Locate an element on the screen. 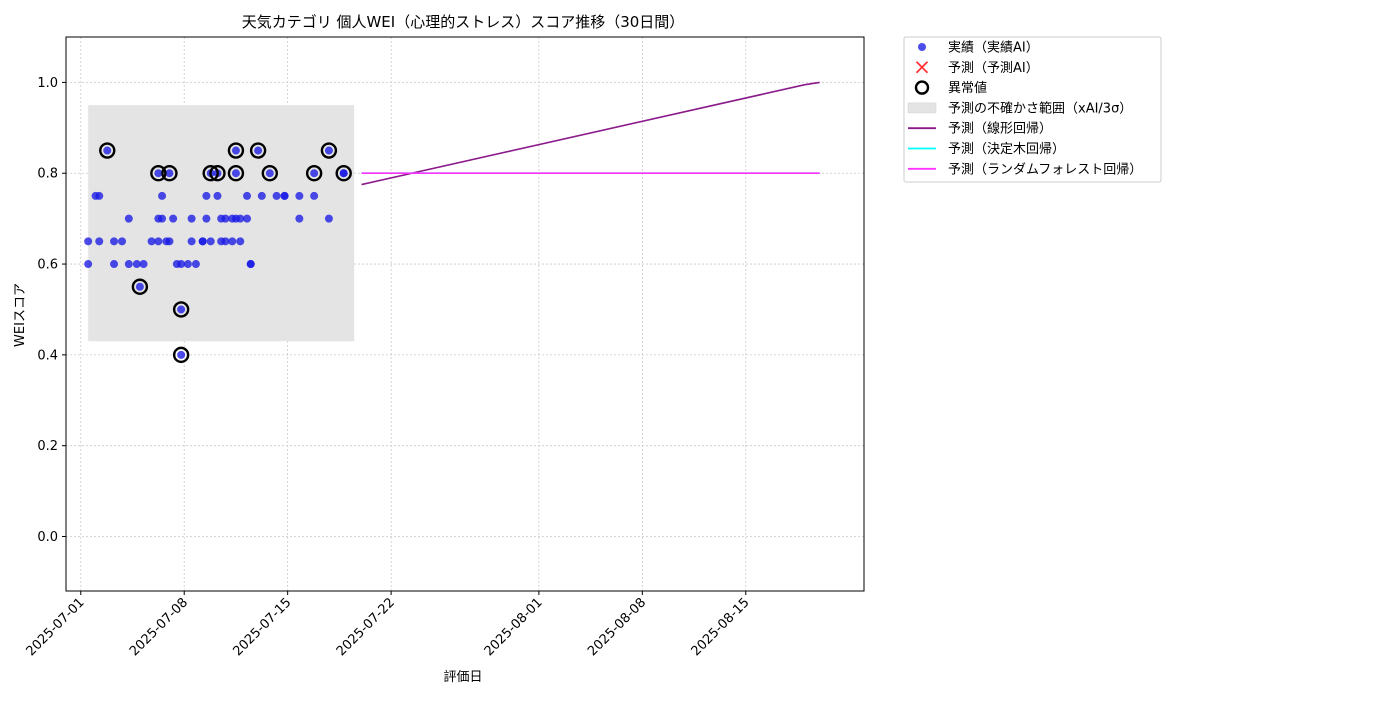 The height and width of the screenshot is (704, 1400). y-tick-label: 0.6 is located at coordinates (47, 265).